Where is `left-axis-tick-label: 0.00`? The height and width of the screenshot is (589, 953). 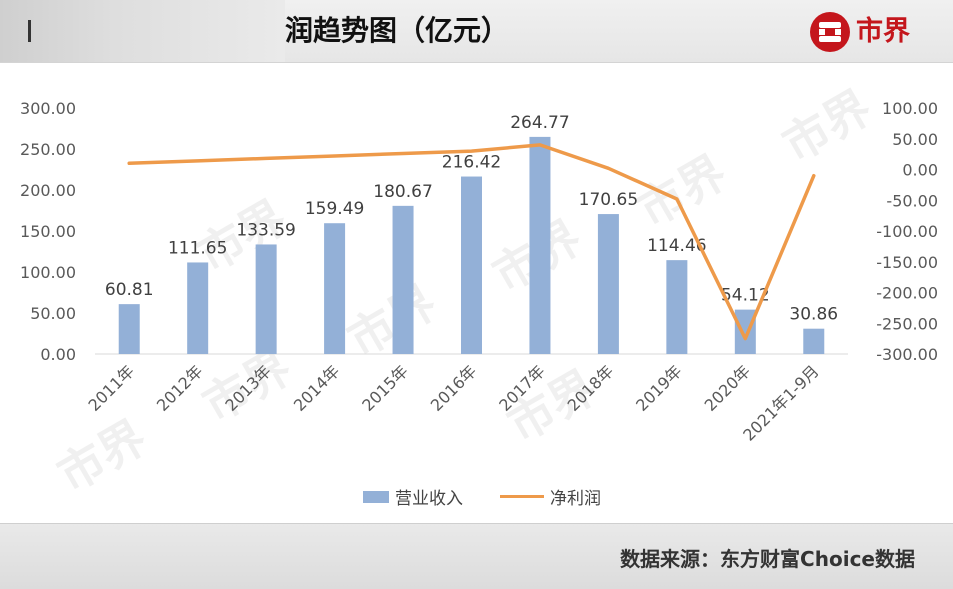 left-axis-tick-label: 0.00 is located at coordinates (58, 354).